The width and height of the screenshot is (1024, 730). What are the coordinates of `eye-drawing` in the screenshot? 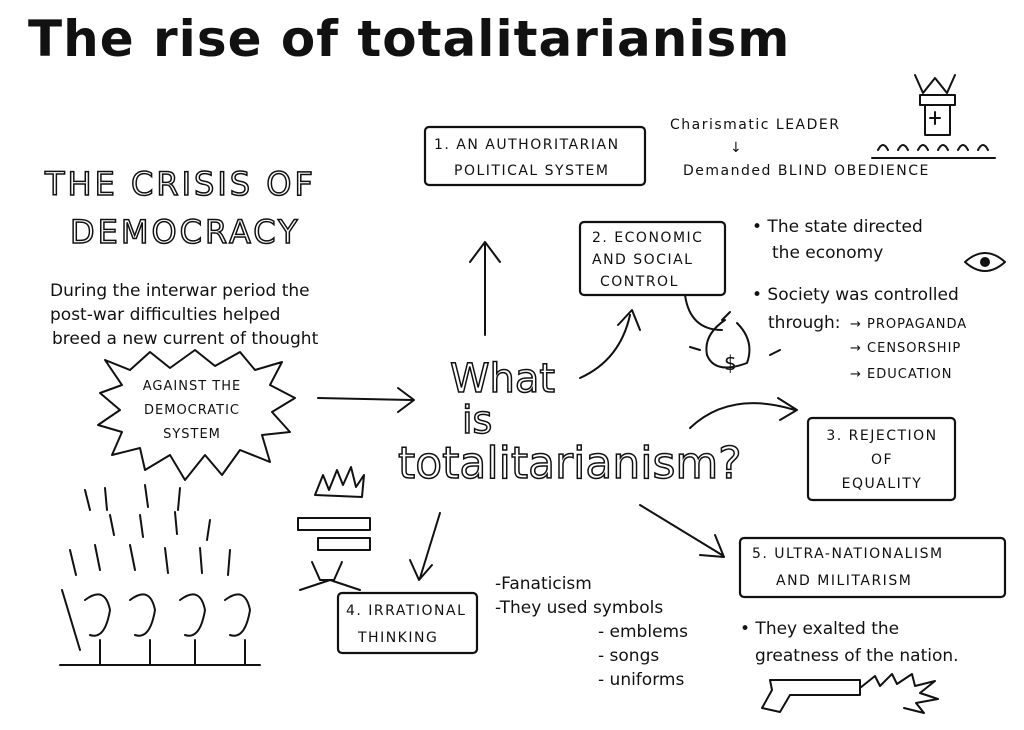 It's located at (985, 262).